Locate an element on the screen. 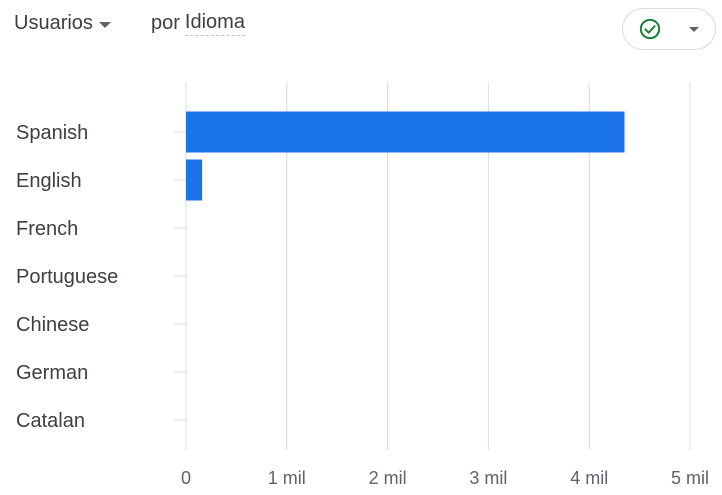 The height and width of the screenshot is (495, 722). x-tick-label: 0 is located at coordinates (186, 478).